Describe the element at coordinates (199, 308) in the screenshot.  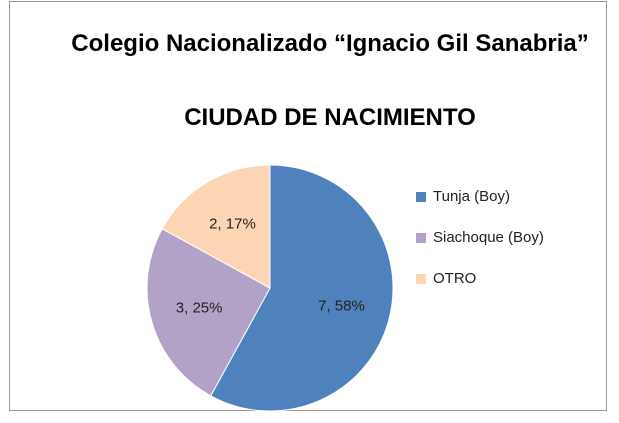
I see `data-label: 3, 25%` at that location.